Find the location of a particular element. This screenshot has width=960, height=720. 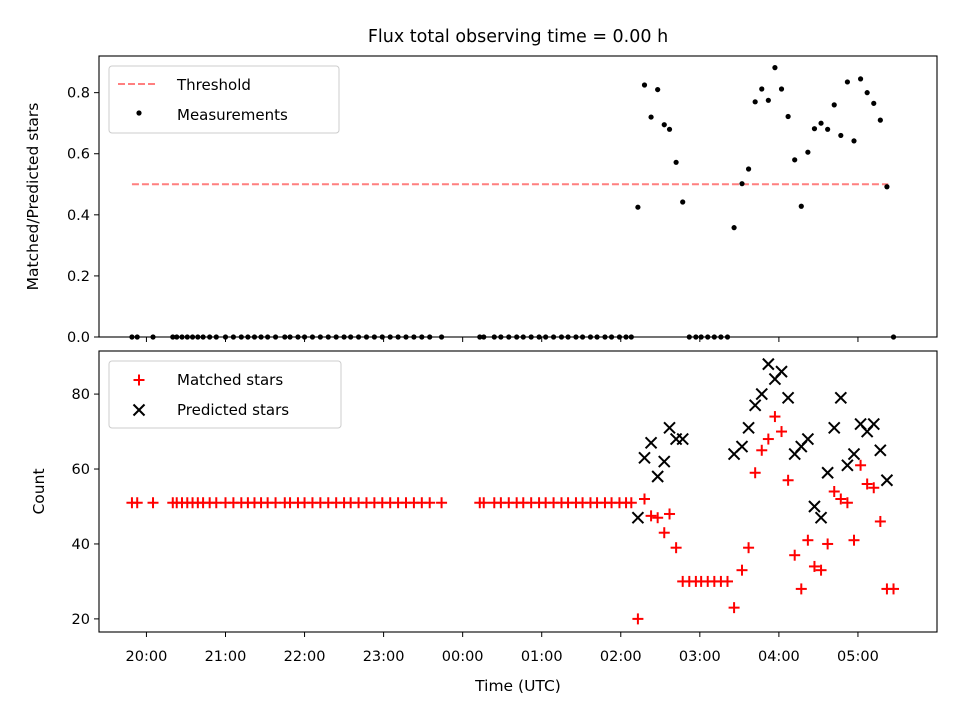

bottom-y-tick-label: 20 is located at coordinates (81, 620).